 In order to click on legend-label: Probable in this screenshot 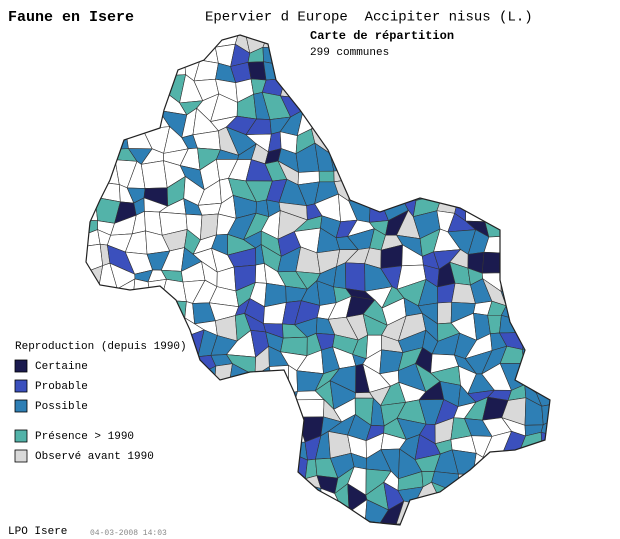, I will do `click(61, 387)`.